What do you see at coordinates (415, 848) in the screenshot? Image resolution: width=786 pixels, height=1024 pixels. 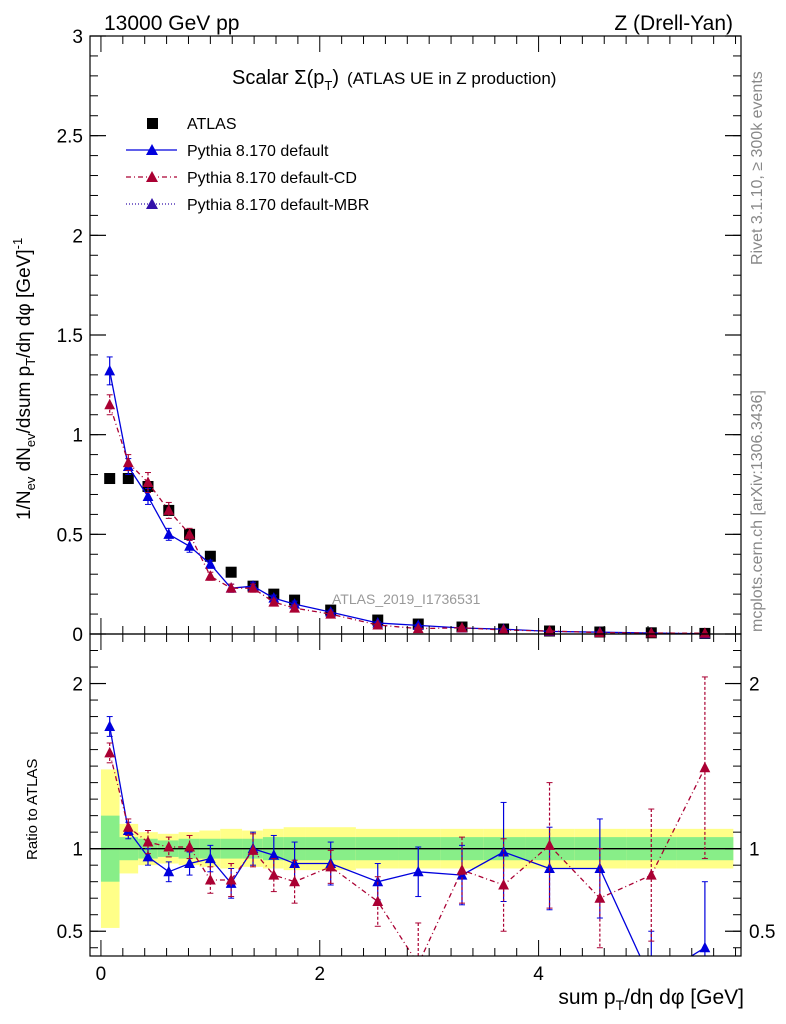 I see `ratio-plot-area` at bounding box center [415, 848].